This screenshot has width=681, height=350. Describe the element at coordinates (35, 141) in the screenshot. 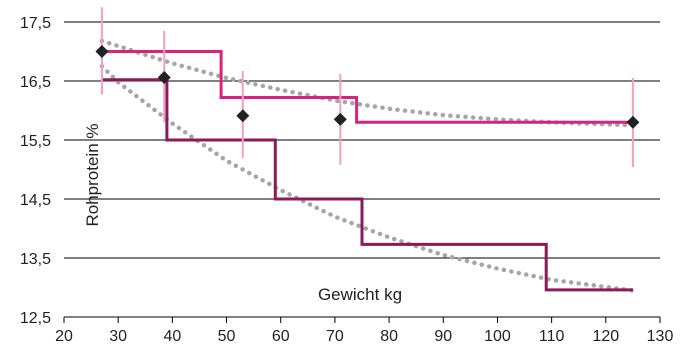

I see `y-tick-label: 15,5` at that location.